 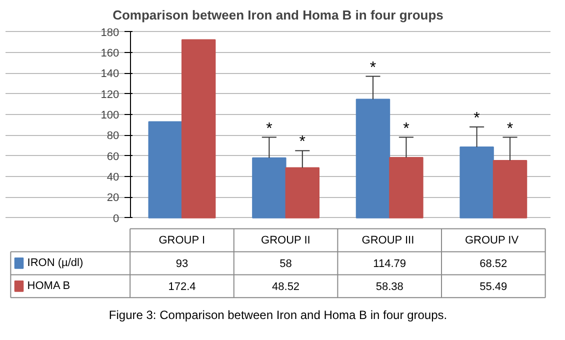 What do you see at coordinates (286, 264) in the screenshot?
I see `data-label: 58` at bounding box center [286, 264].